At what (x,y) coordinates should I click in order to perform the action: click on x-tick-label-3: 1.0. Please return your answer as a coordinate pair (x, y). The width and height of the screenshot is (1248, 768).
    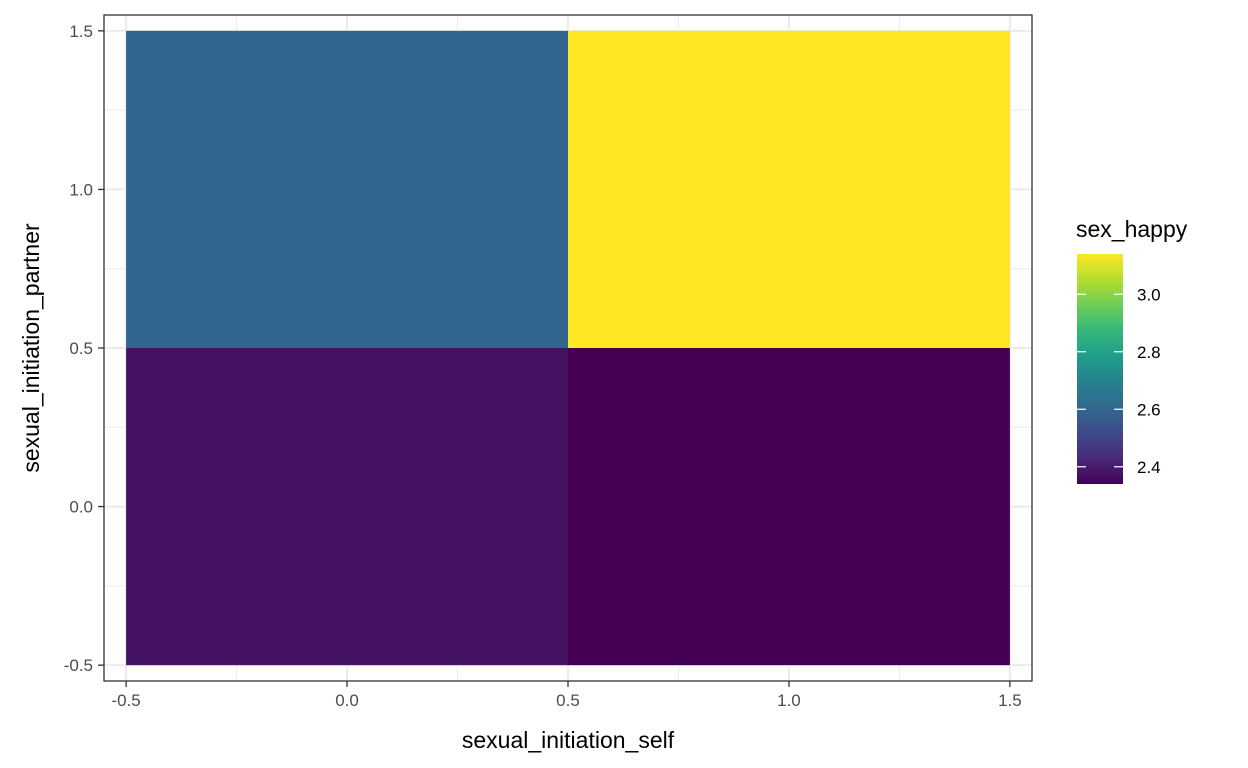
    Looking at the image, I should click on (789, 700).